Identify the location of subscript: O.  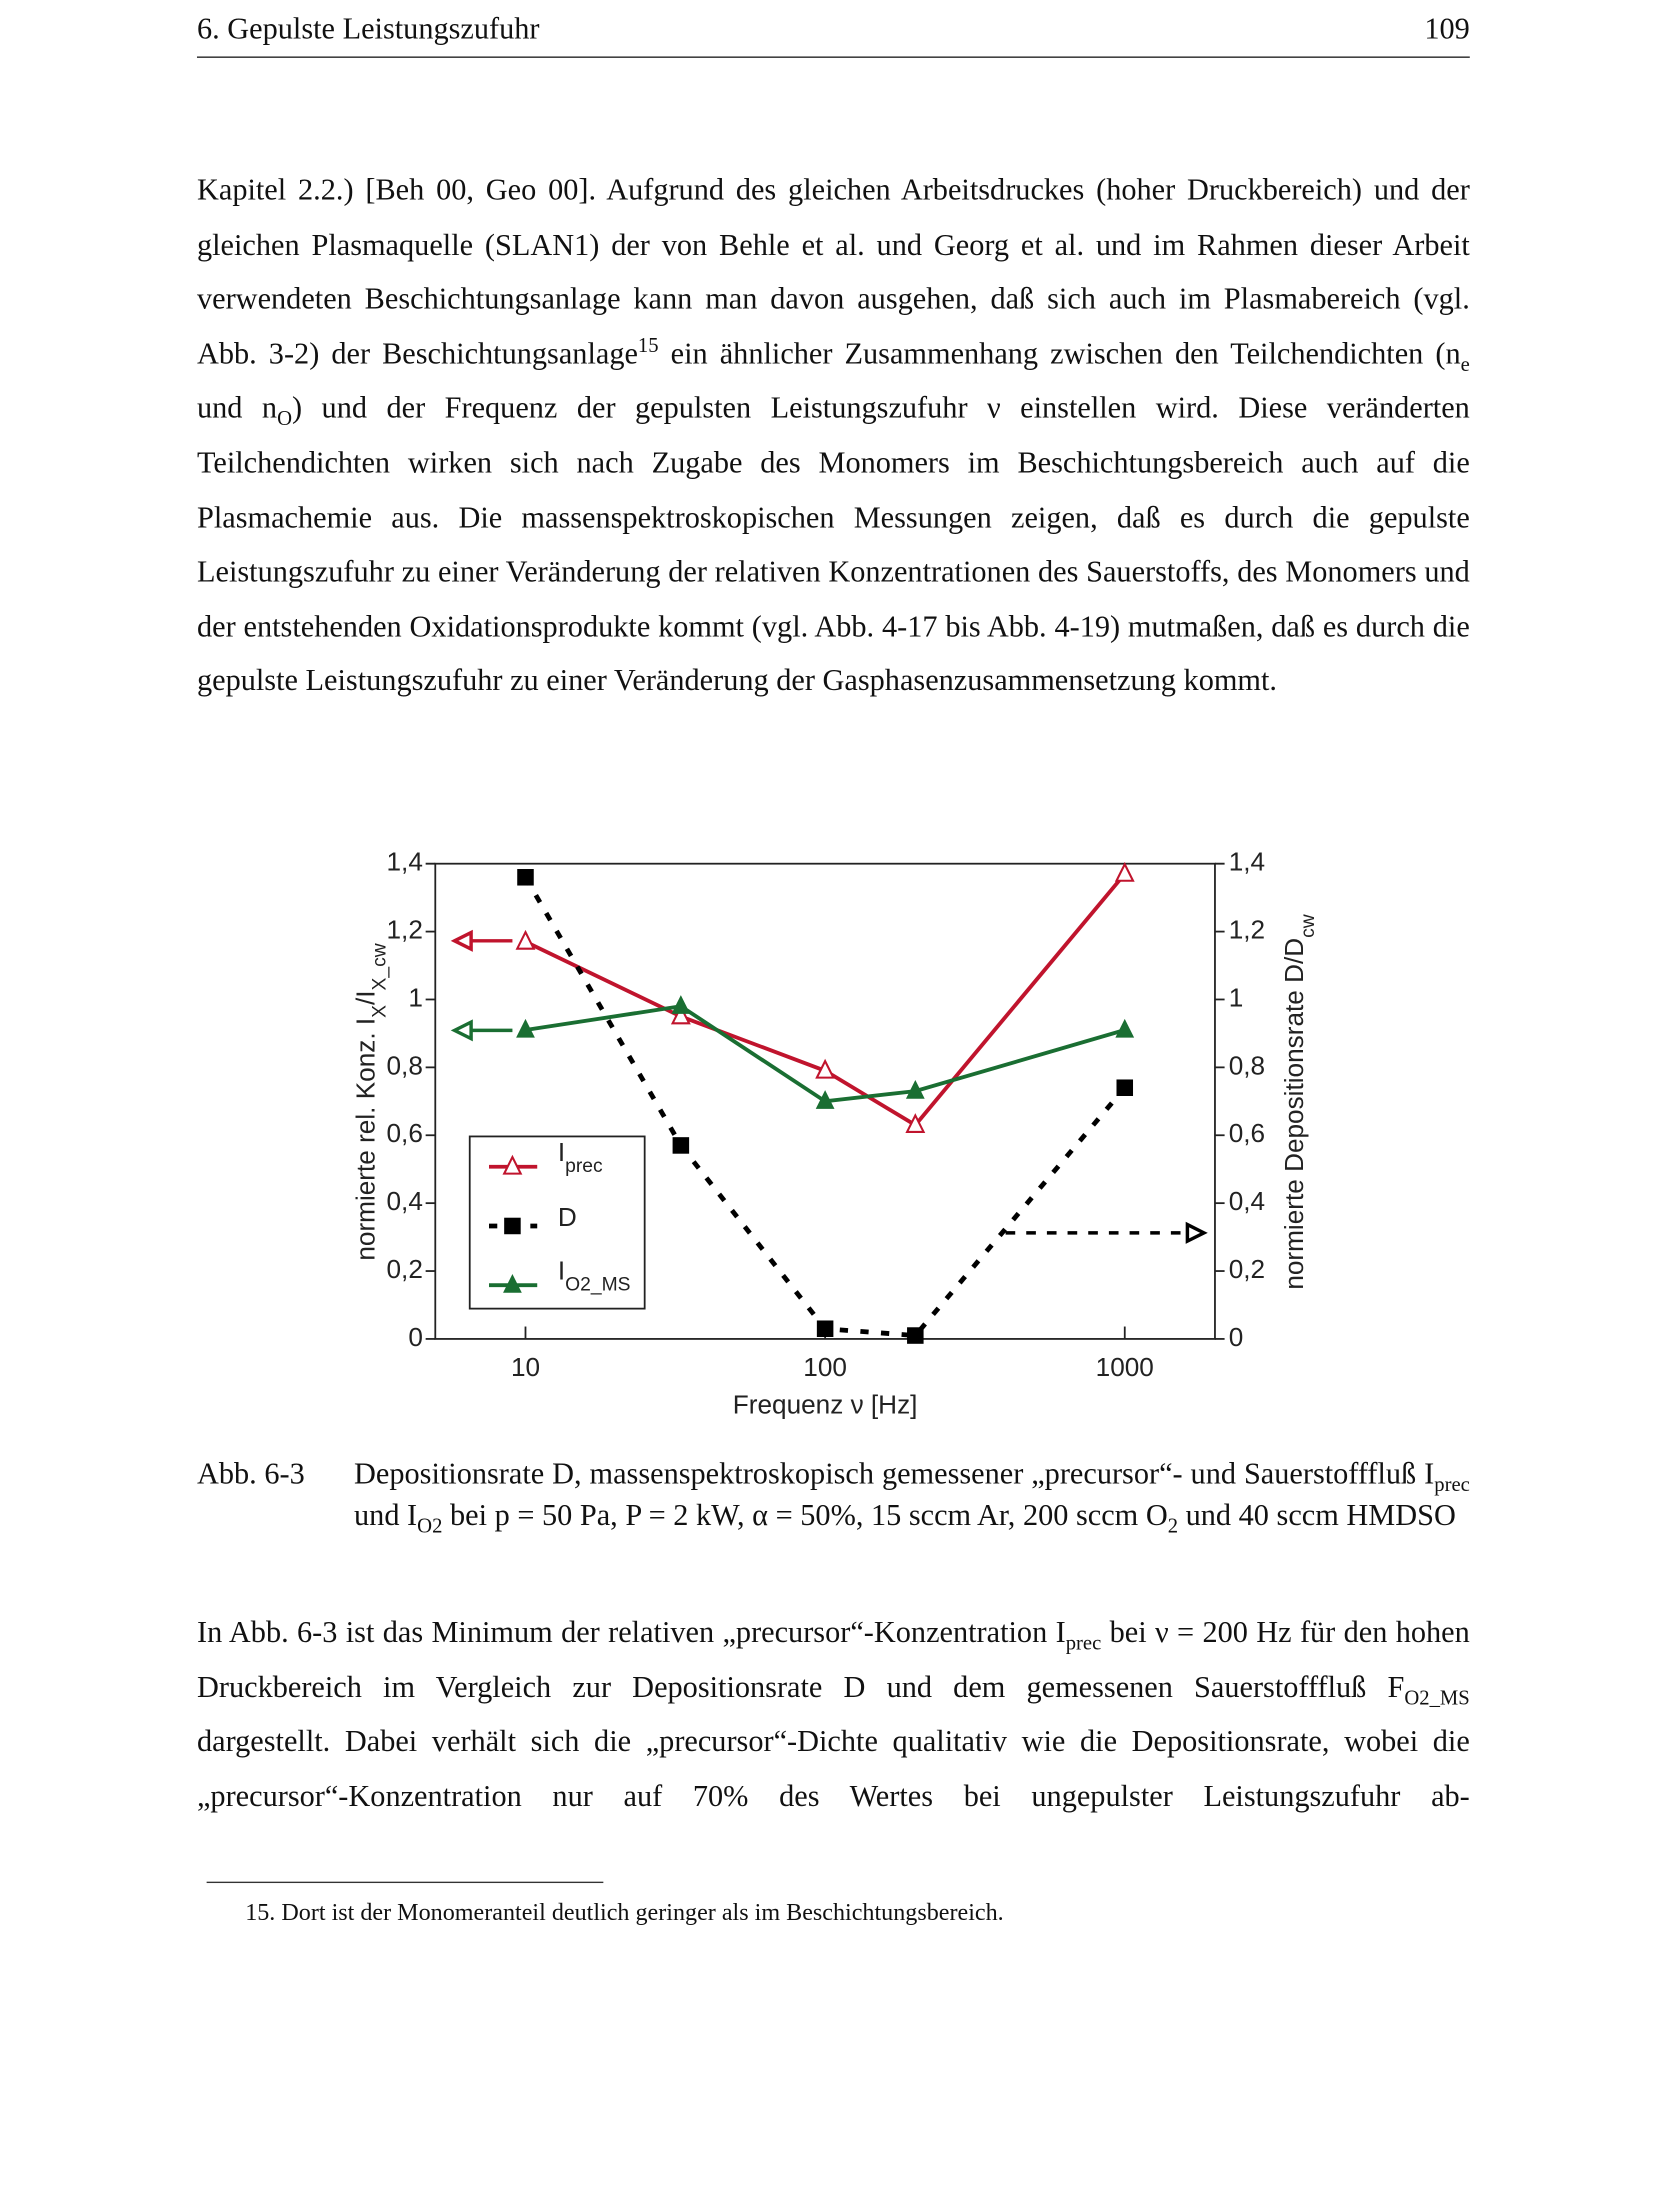
(285, 419).